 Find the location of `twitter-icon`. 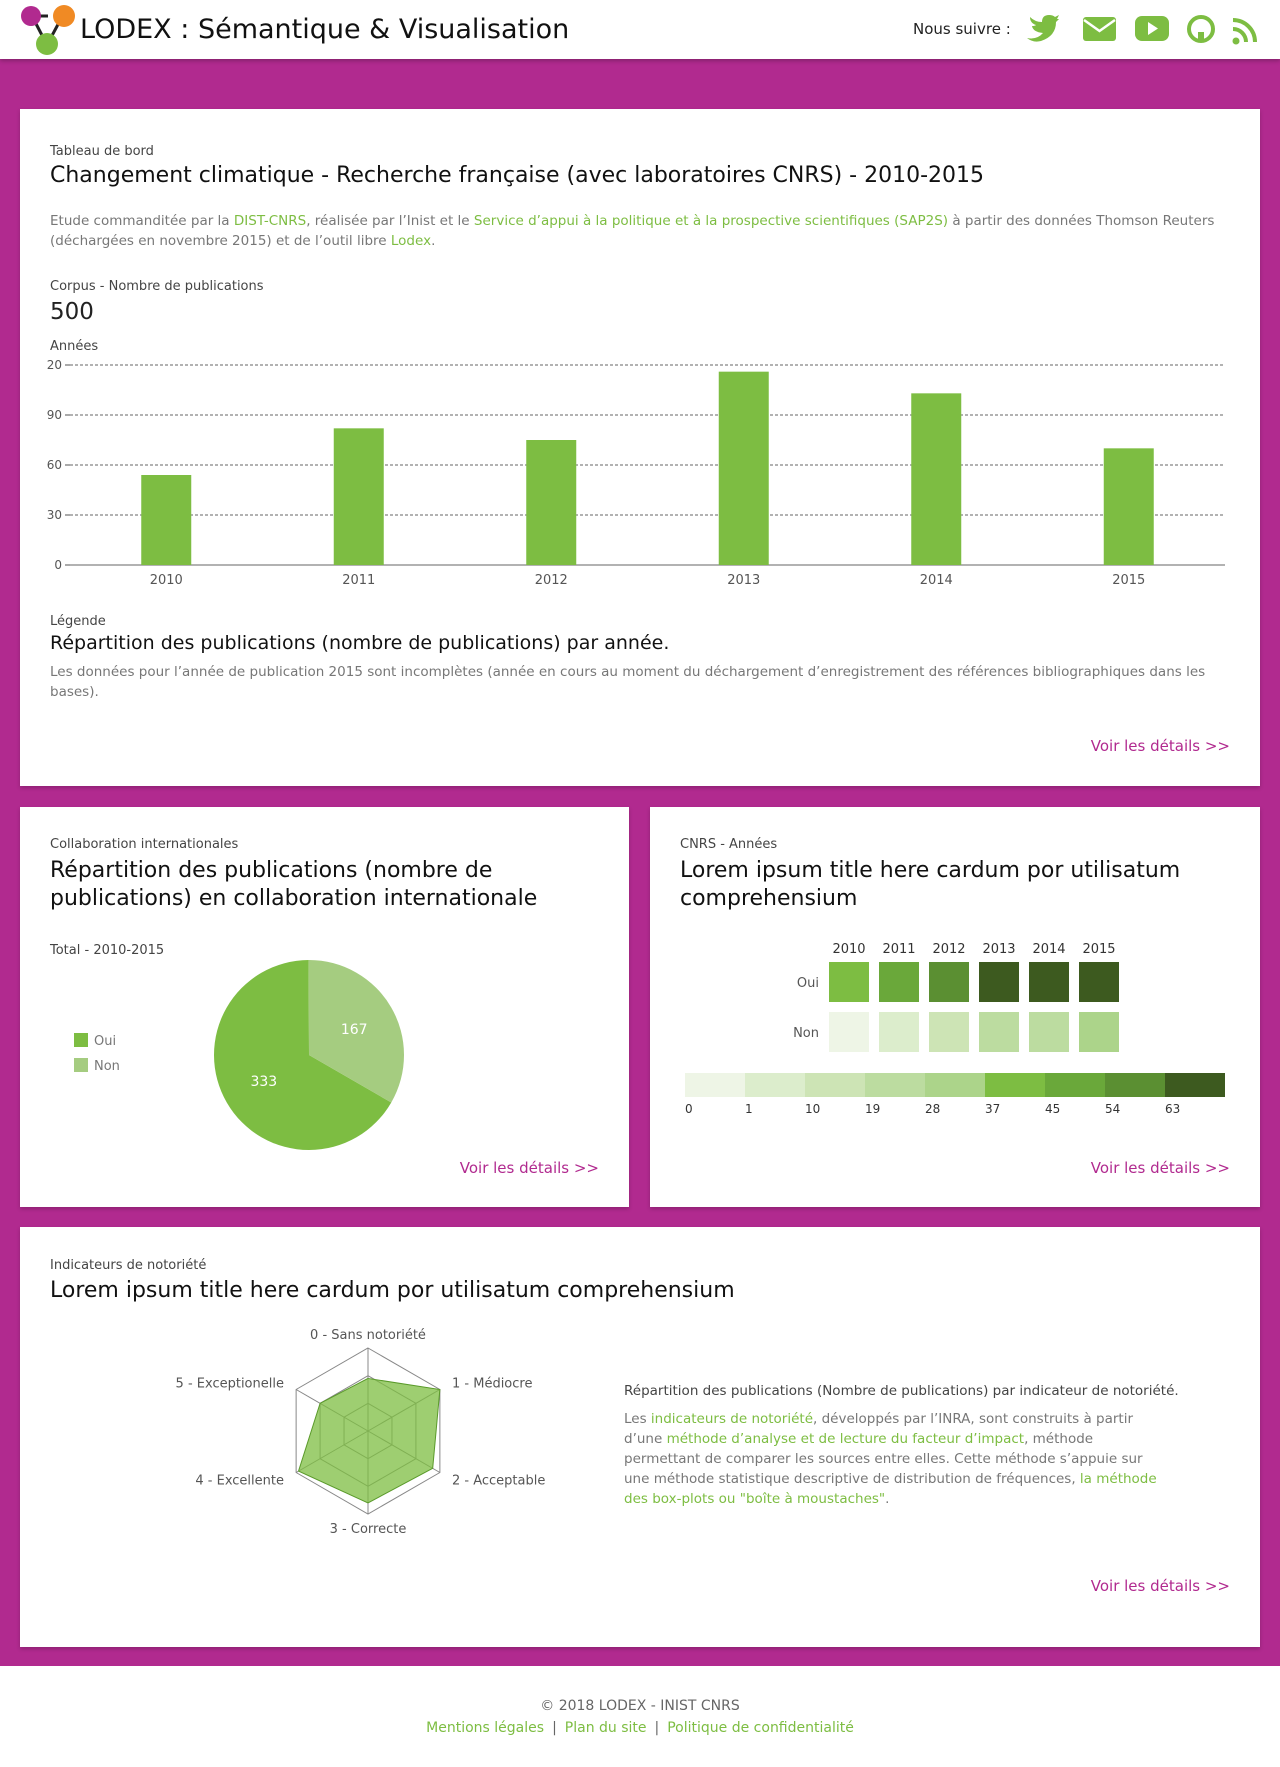

twitter-icon is located at coordinates (1043, 28).